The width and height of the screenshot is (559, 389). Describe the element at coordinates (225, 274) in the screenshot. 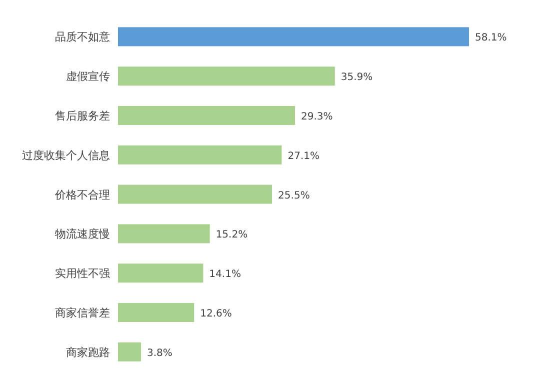

I see `data-label: 14.1%` at that location.